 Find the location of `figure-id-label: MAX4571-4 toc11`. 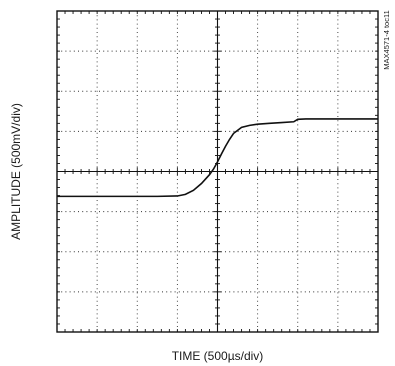

figure-id-label: MAX4571-4 toc11 is located at coordinates (386, 39).